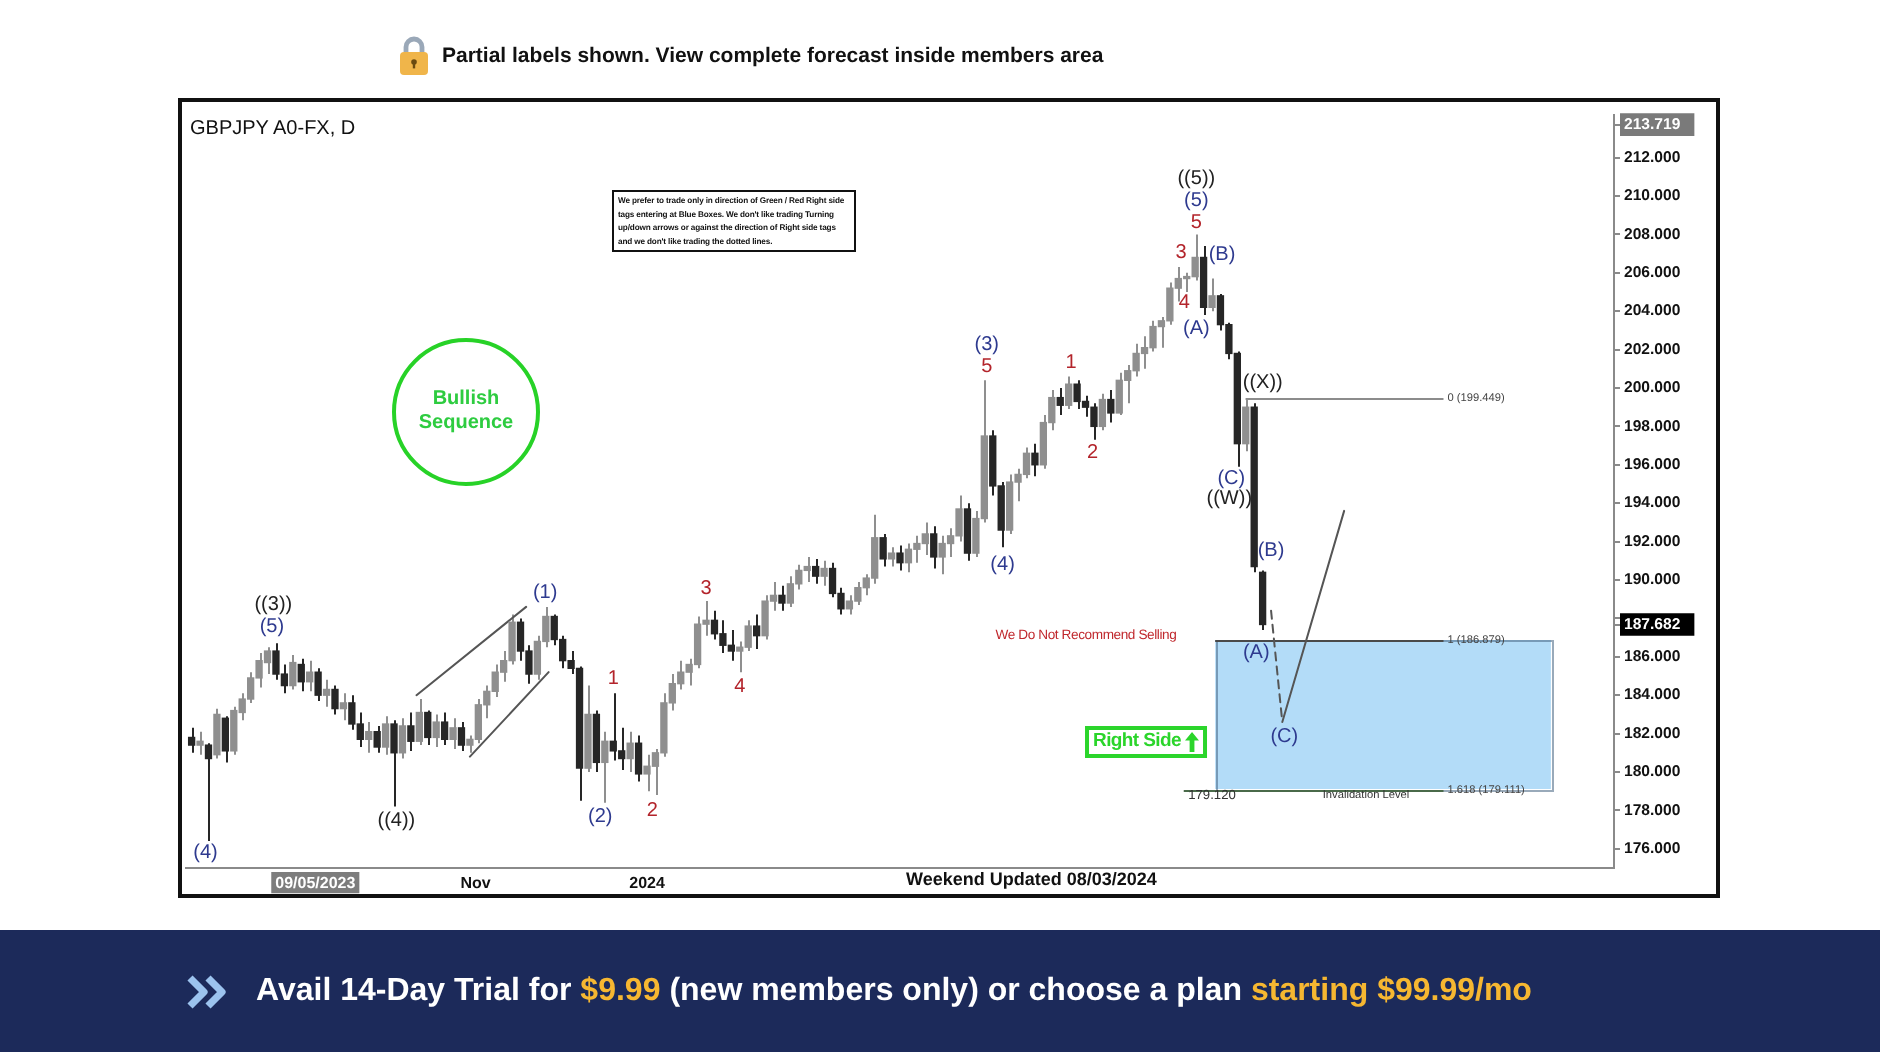 This screenshot has width=1880, height=1052. I want to click on annotation: ((5)), so click(1196, 179).